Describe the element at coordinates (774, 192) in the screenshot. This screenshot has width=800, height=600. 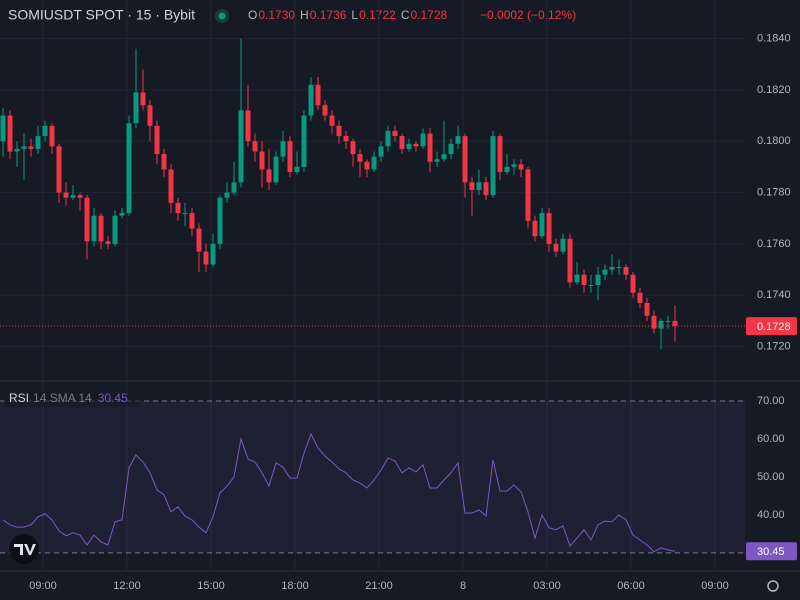
I see `y-tick-label: 0.1780` at that location.